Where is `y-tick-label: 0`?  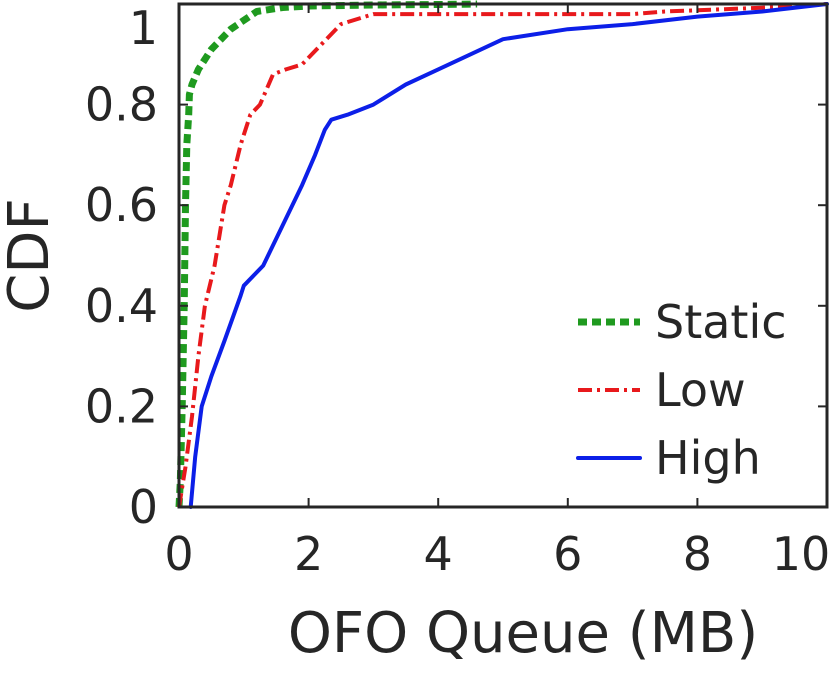
y-tick-label: 0 is located at coordinates (143, 507).